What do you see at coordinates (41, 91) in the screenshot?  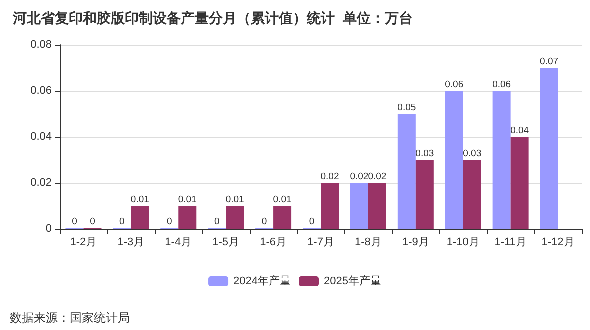 I see `y-tick-label: 0.06` at bounding box center [41, 91].